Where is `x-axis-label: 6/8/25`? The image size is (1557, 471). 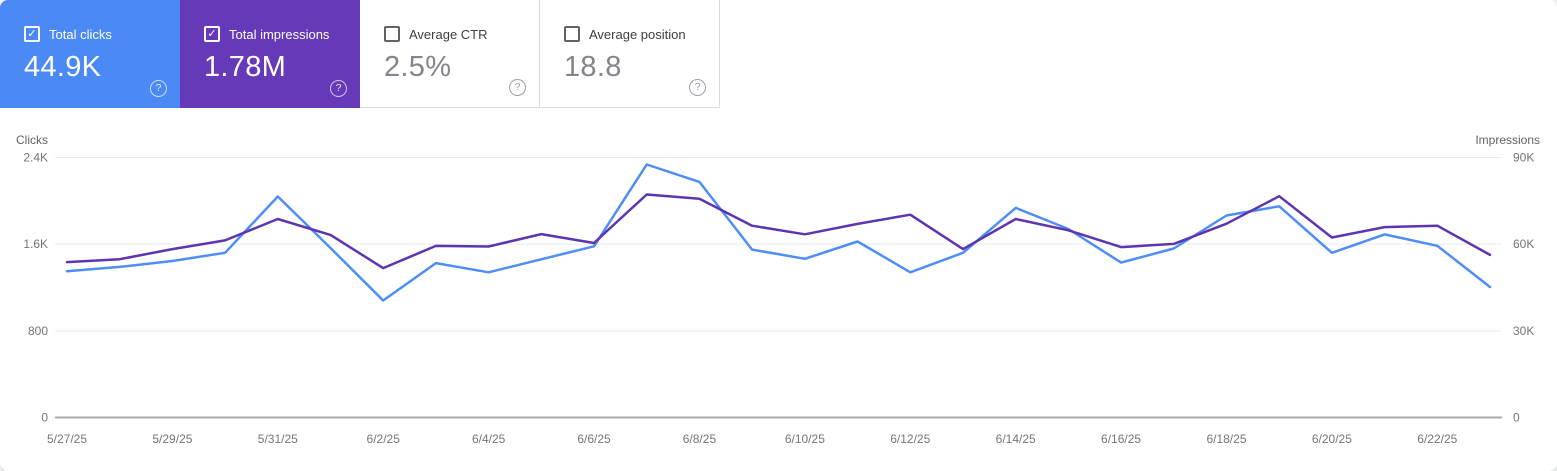 x-axis-label: 6/8/25 is located at coordinates (700, 439).